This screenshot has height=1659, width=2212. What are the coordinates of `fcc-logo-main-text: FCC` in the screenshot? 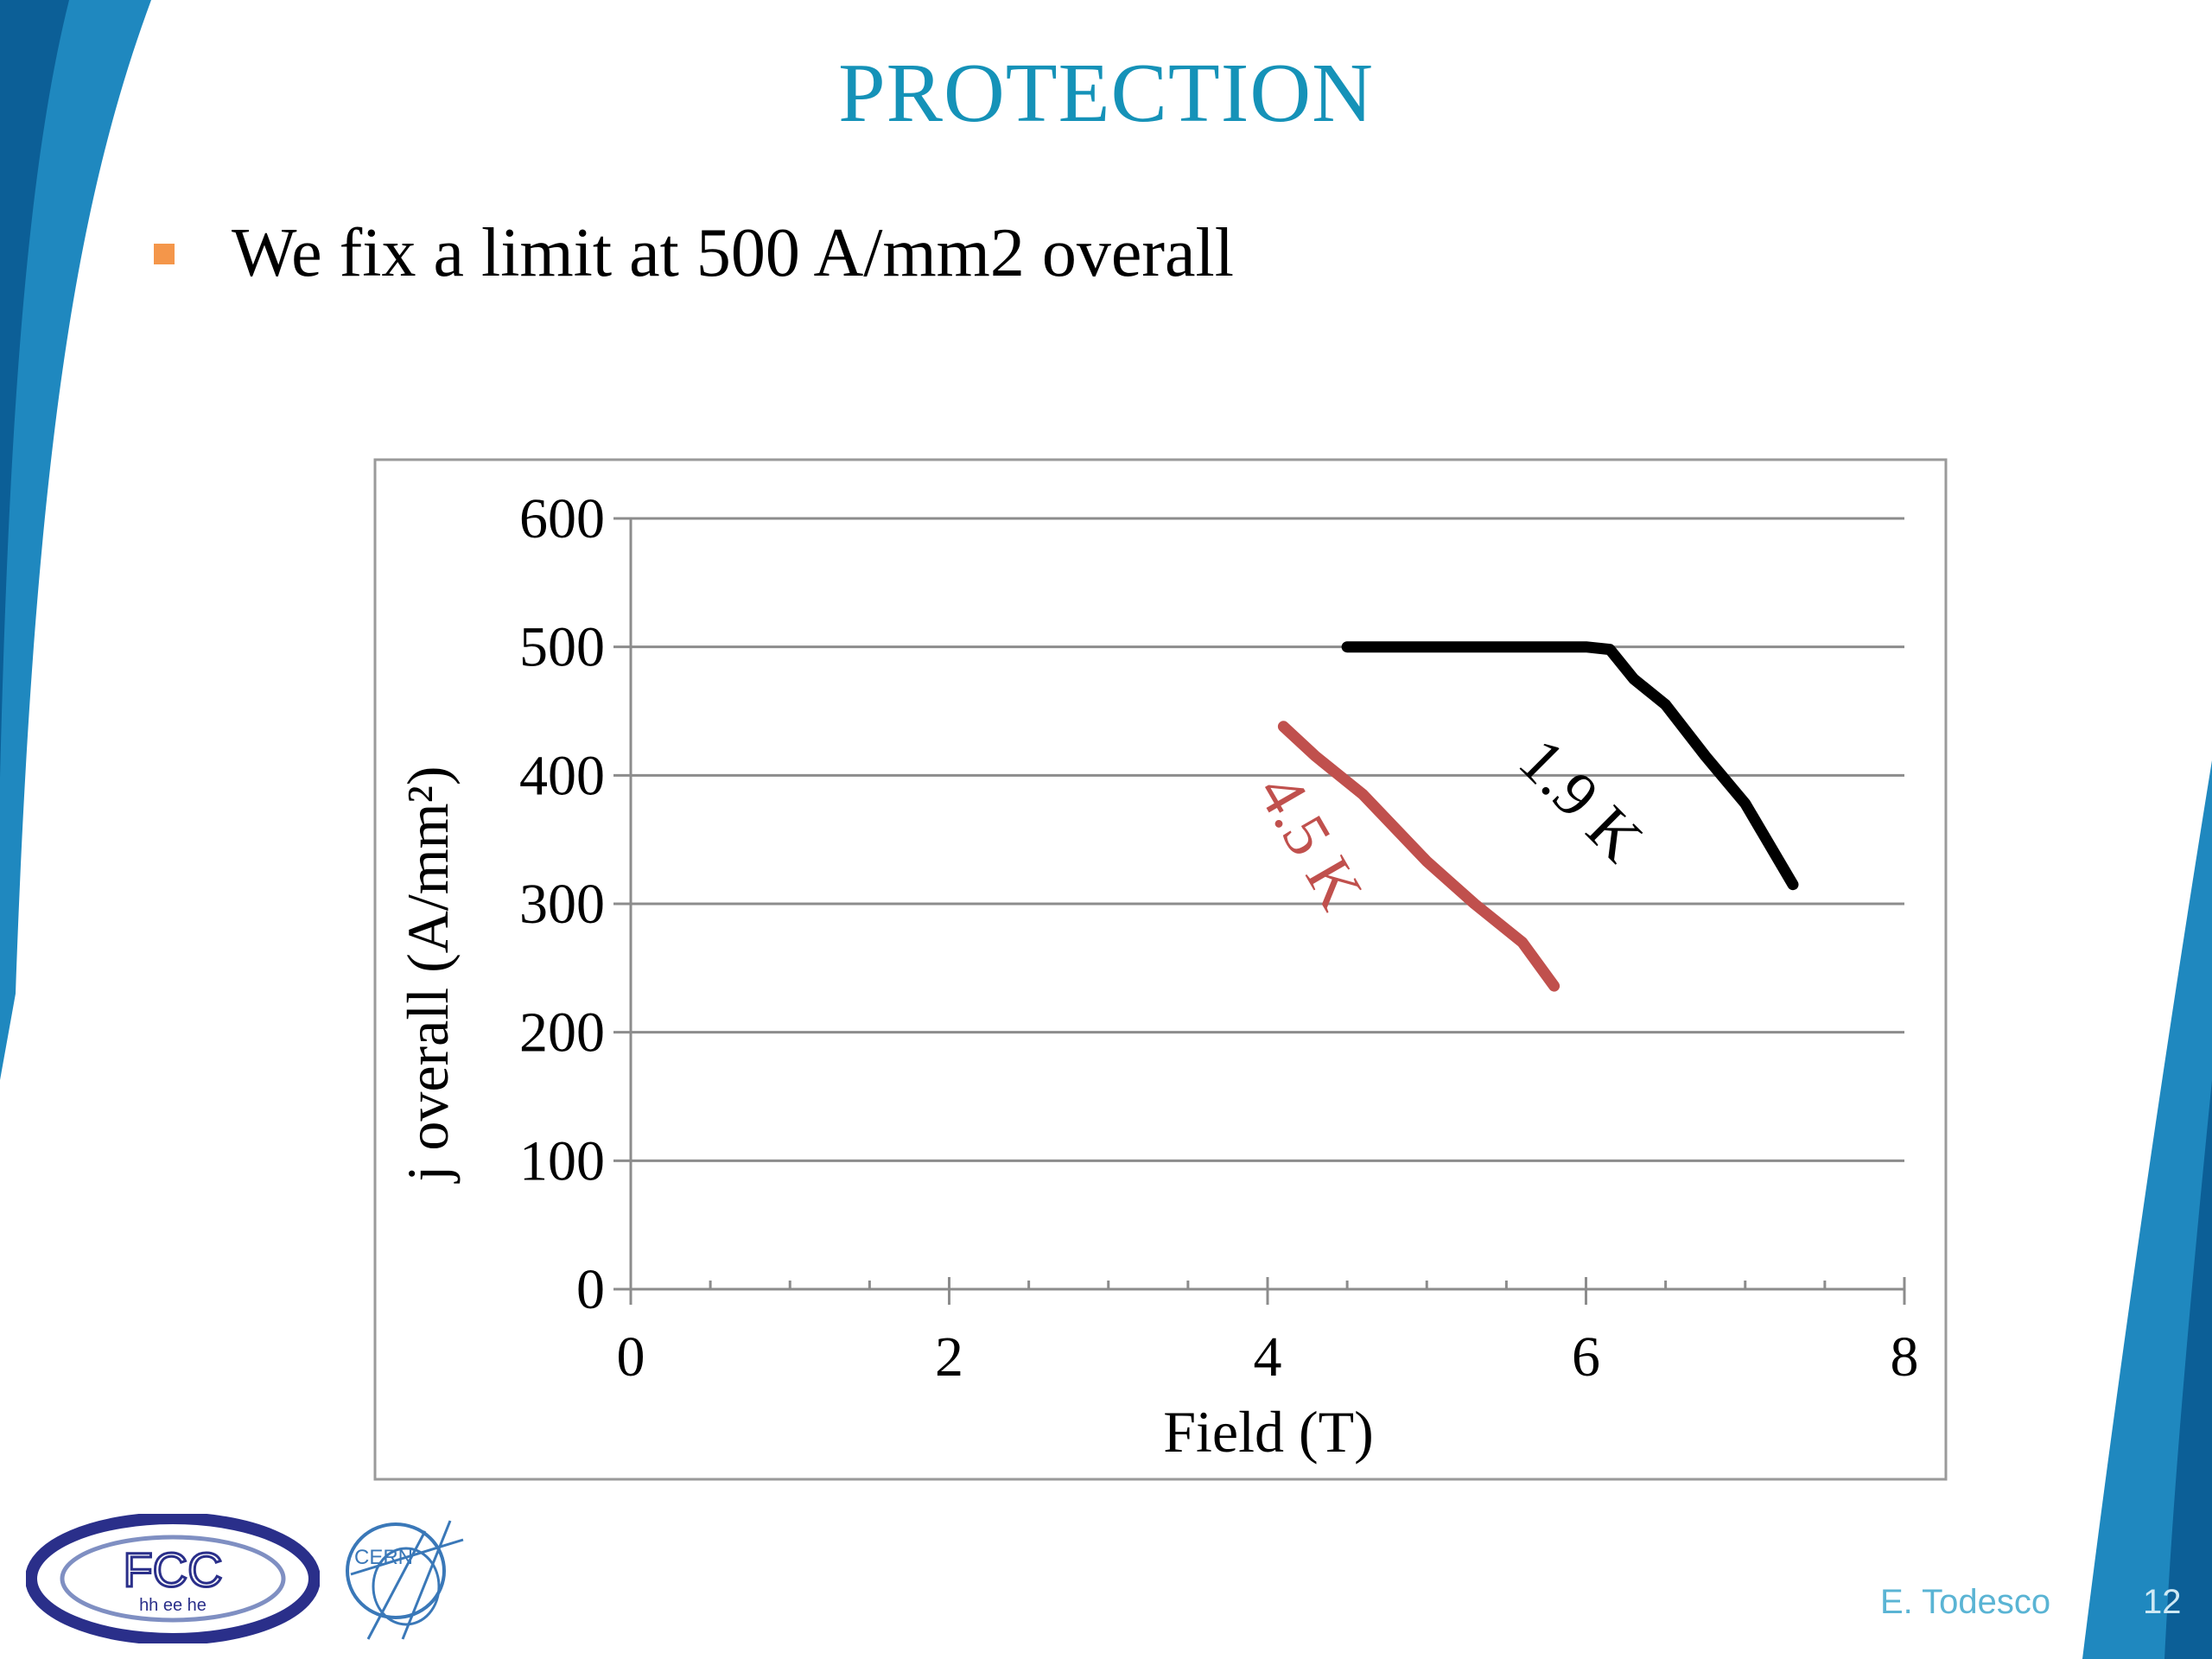 It's located at (172, 1569).